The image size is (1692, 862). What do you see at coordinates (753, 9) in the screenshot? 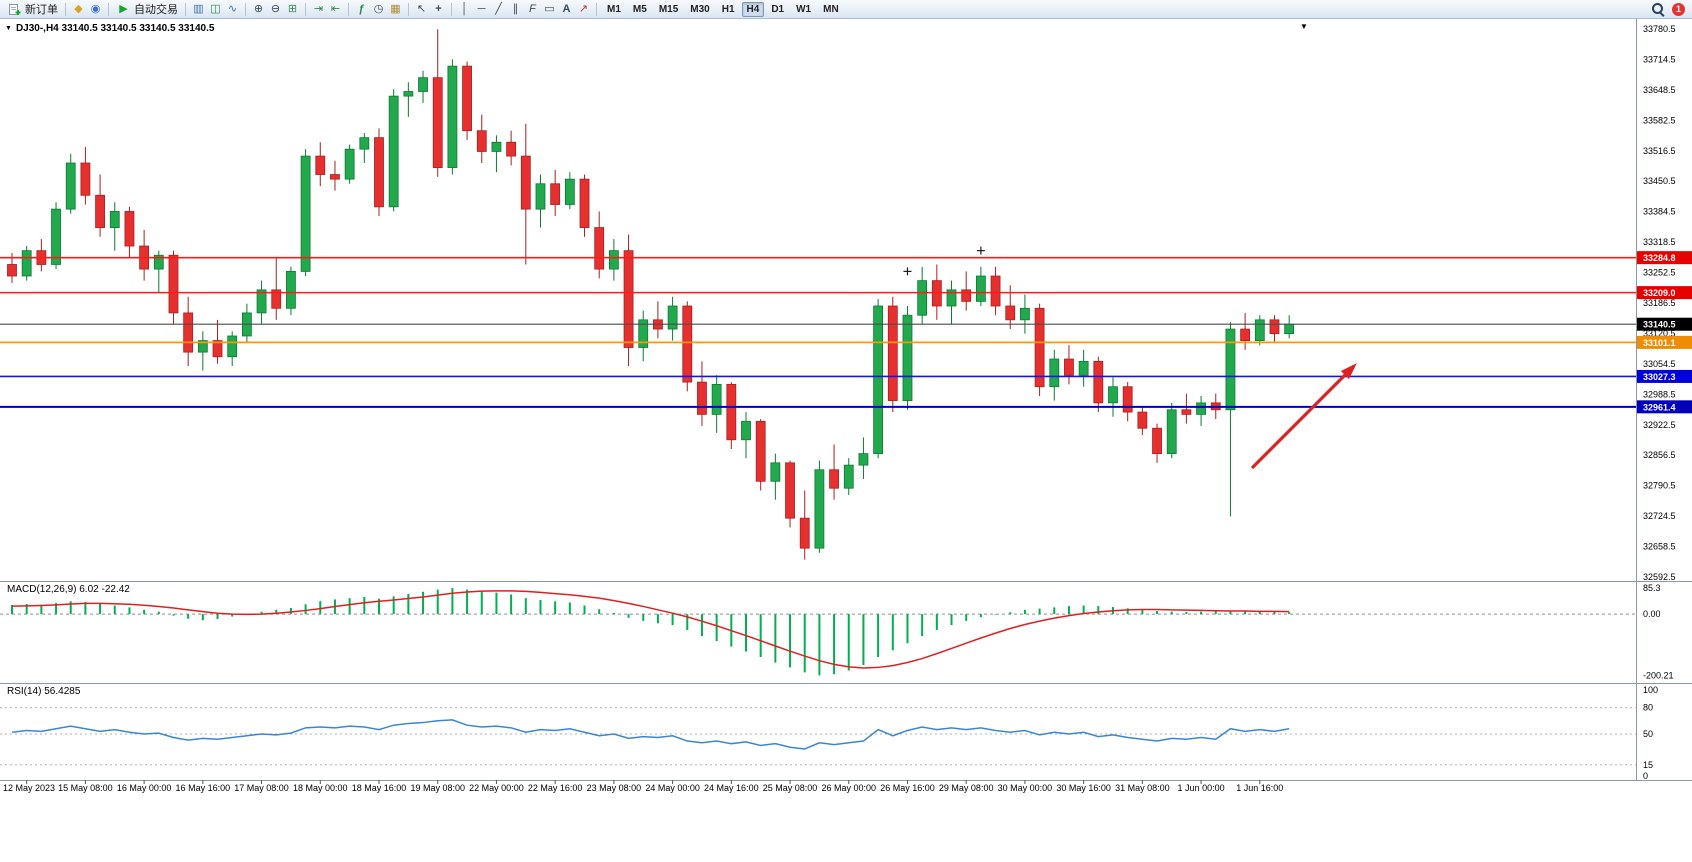
I see `timeframe-h4: H4` at bounding box center [753, 9].